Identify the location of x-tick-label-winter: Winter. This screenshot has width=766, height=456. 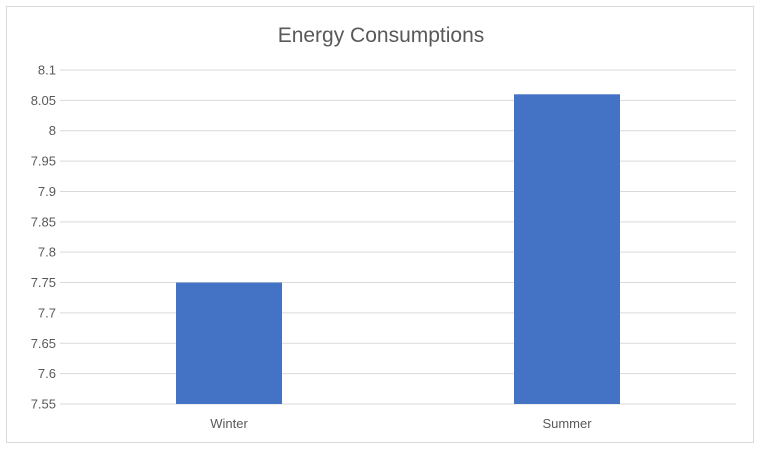
(229, 423).